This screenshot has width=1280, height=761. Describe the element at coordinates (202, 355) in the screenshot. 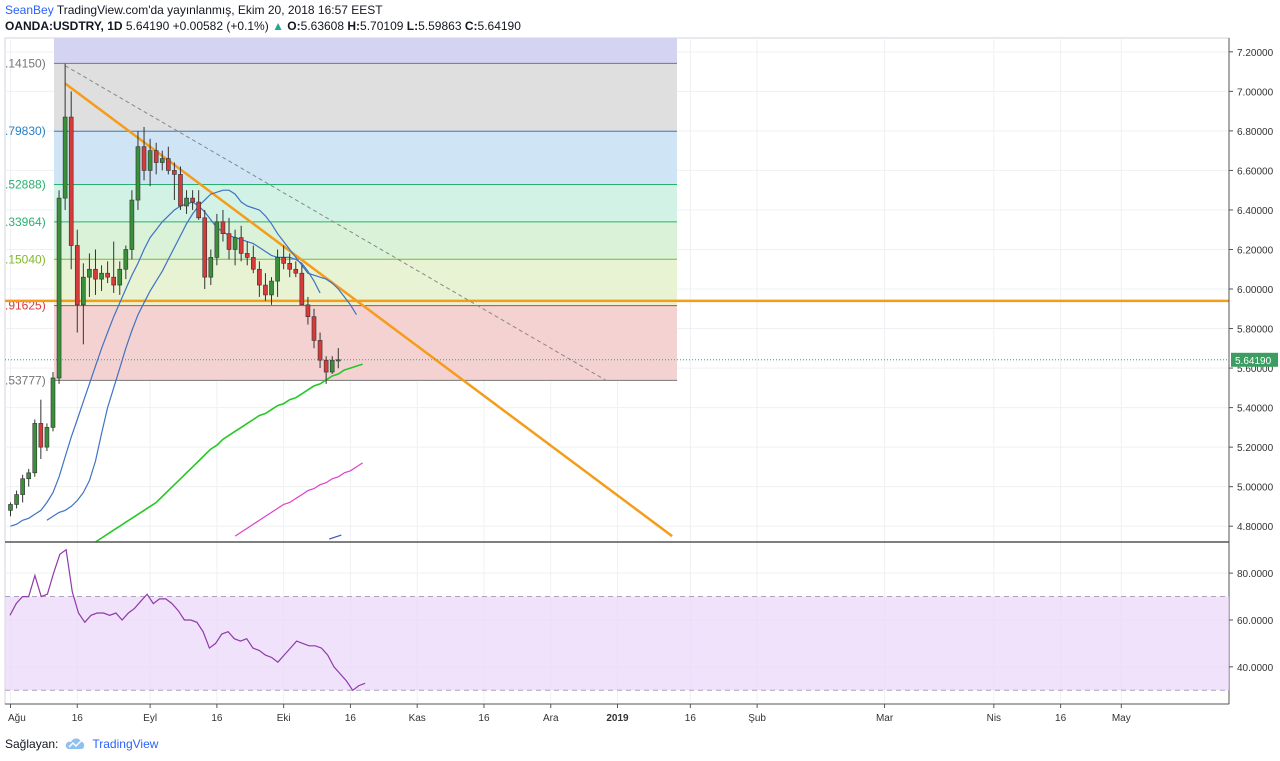

I see `ma-fast-offset-line` at that location.